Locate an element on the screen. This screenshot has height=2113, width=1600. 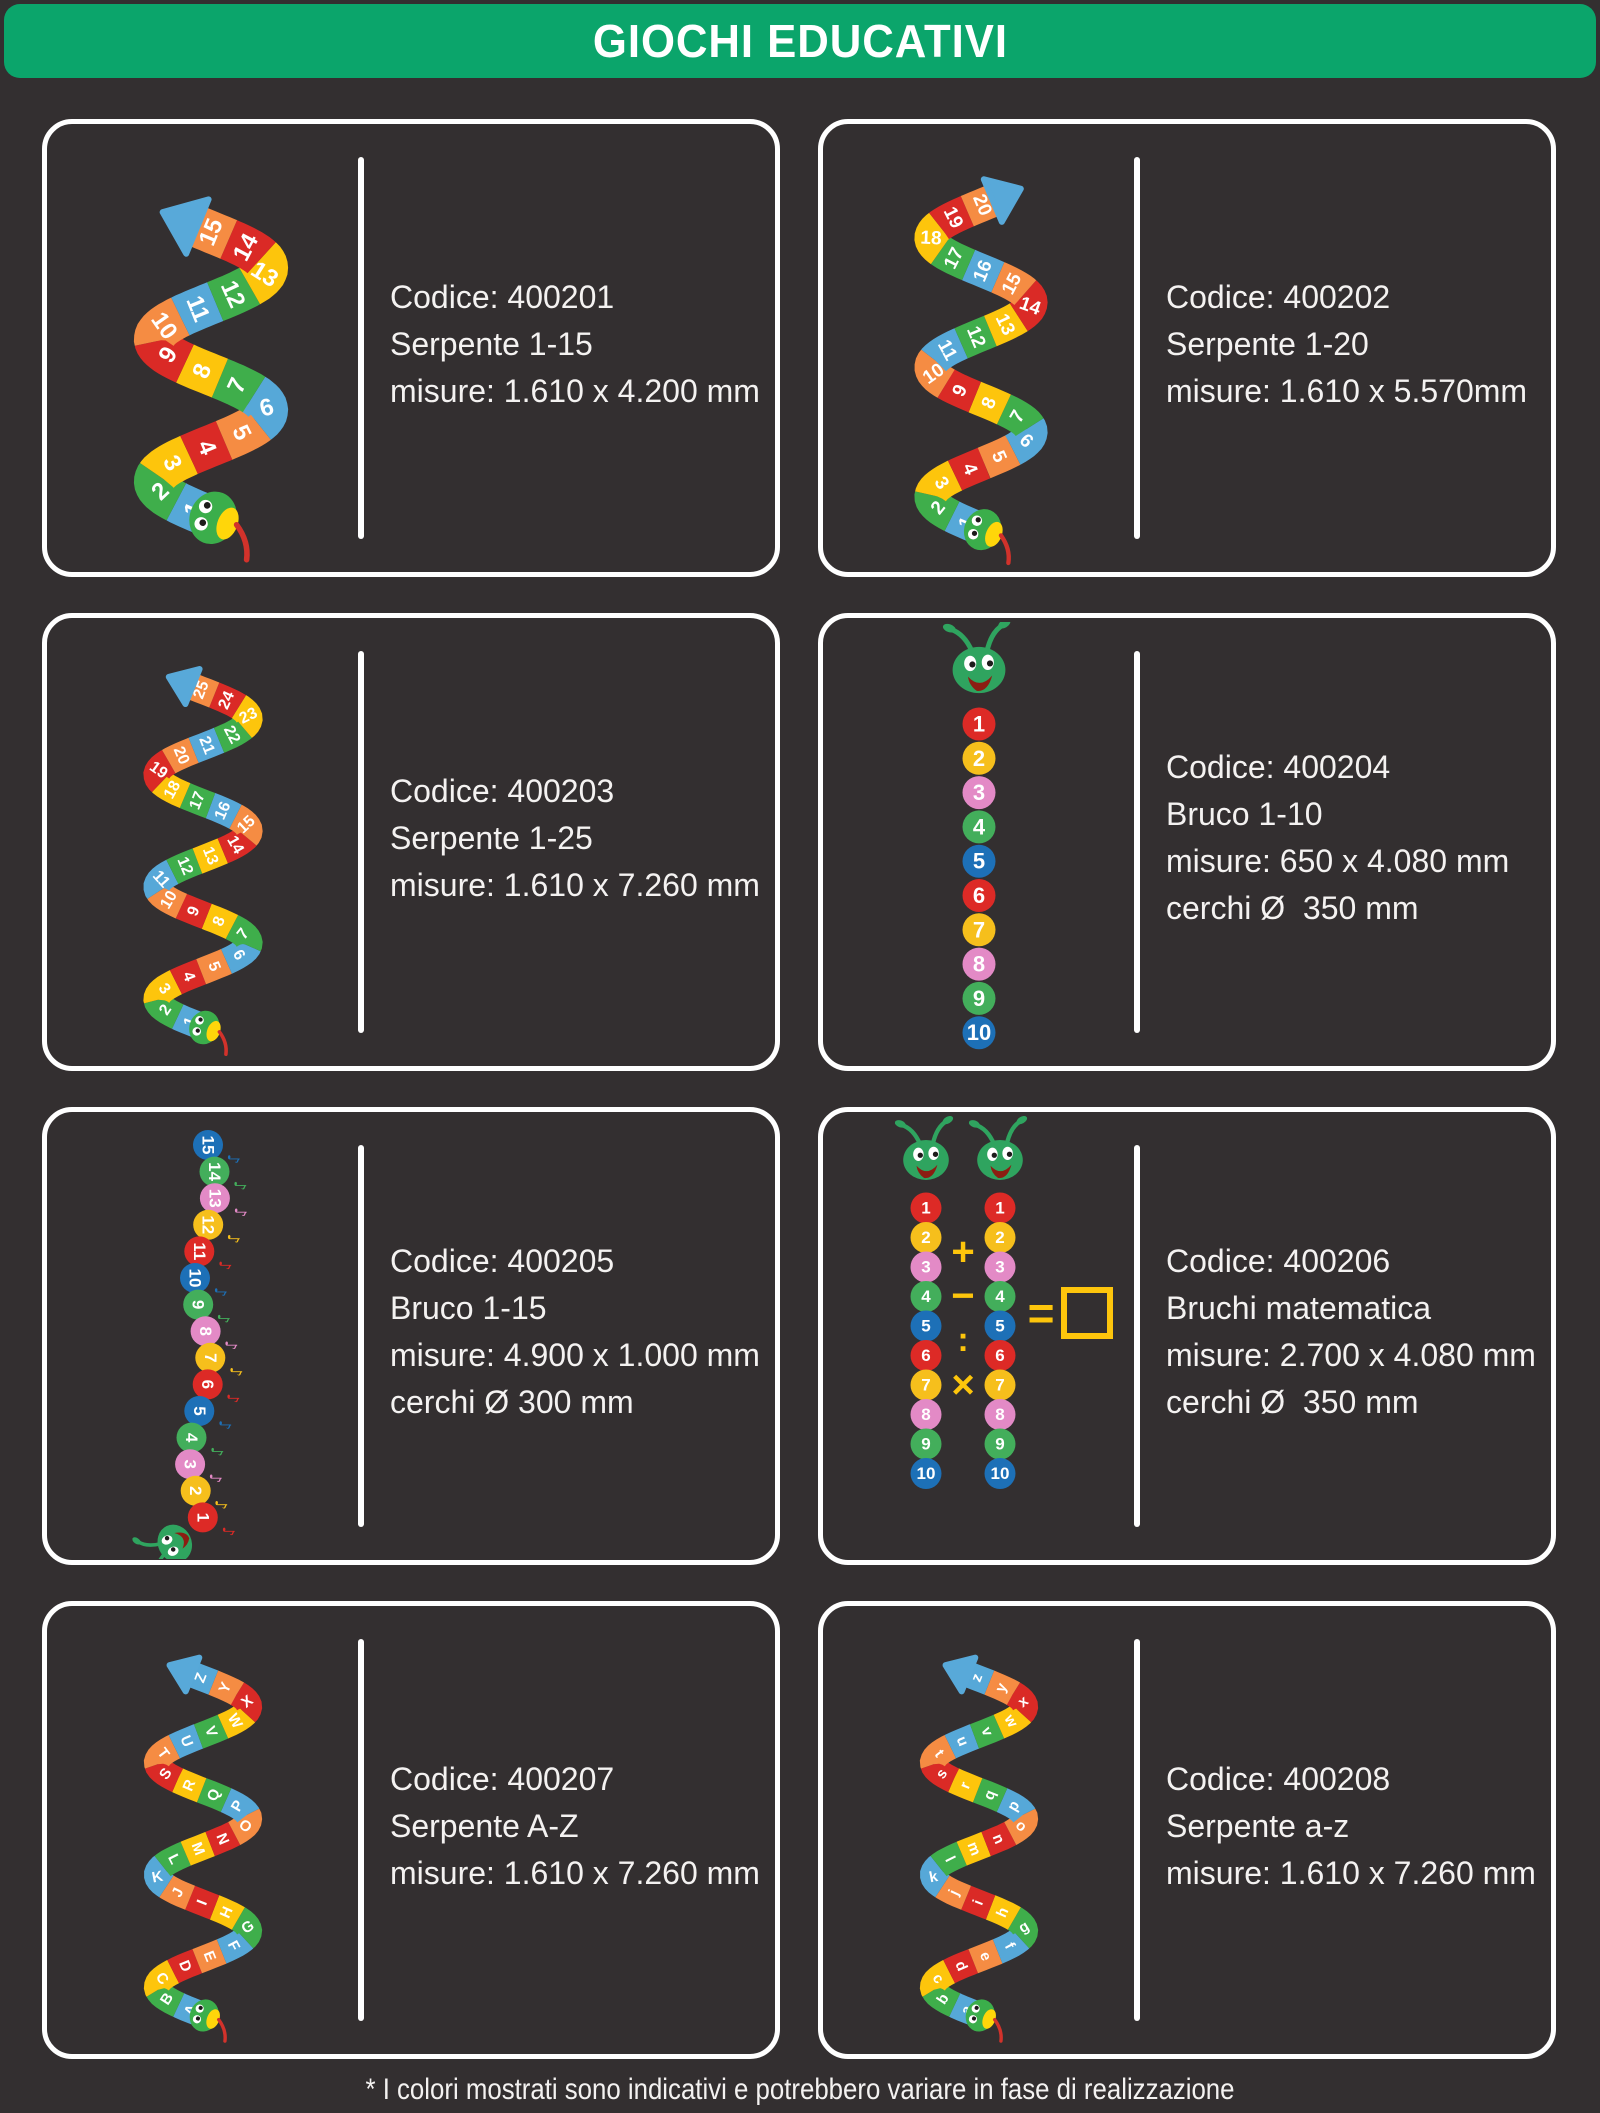
product-name: Serpente A-Z is located at coordinates (484, 1825).